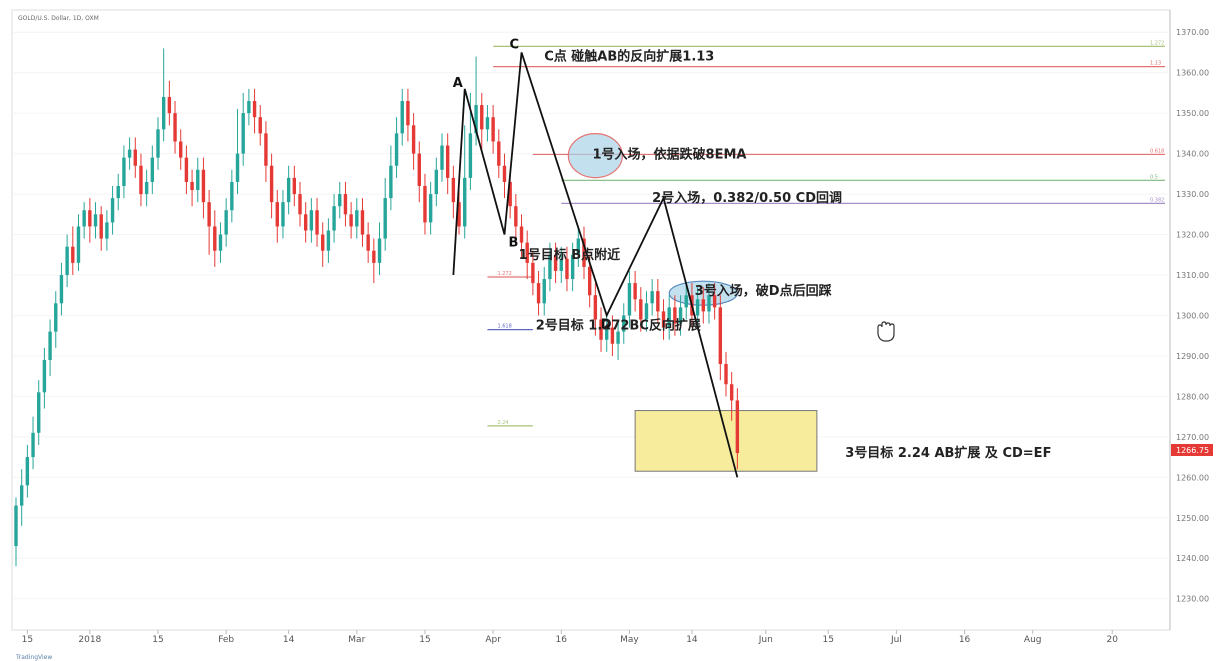 Image resolution: width=1231 pixels, height=661 pixels. I want to click on annotation-text: C点 碰触AB的反向扩展1.13, so click(629, 57).